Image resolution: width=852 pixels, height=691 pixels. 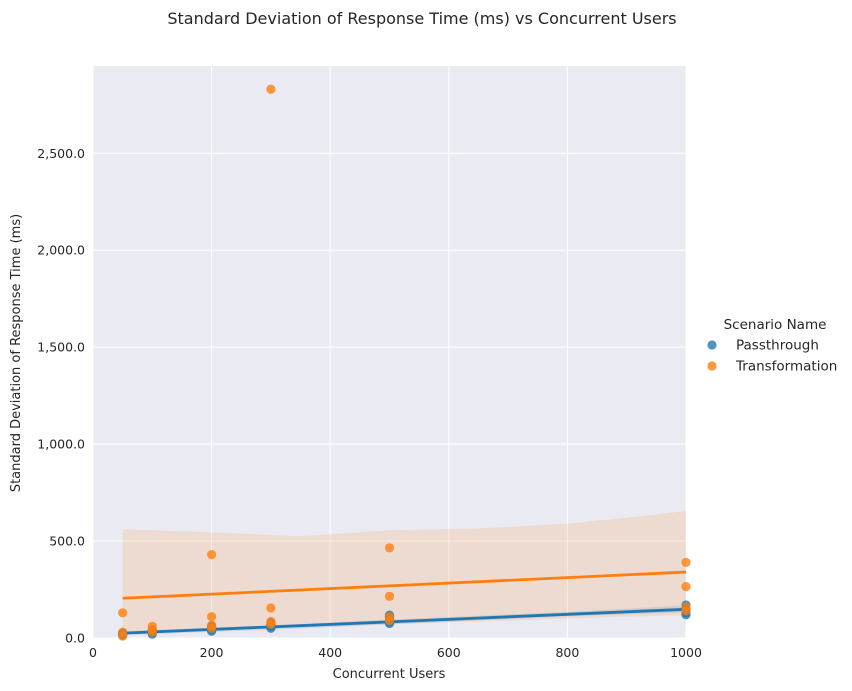 I want to click on y-tick-label: 2,000.0, so click(x=61, y=250).